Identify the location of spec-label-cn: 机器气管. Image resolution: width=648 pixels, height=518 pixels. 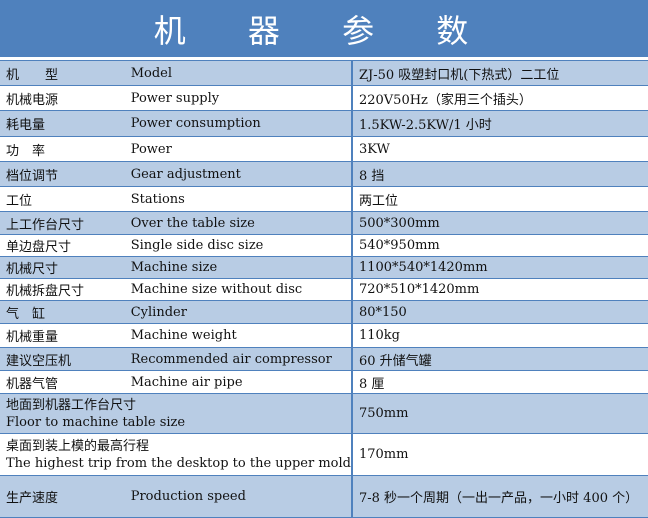
(62, 382).